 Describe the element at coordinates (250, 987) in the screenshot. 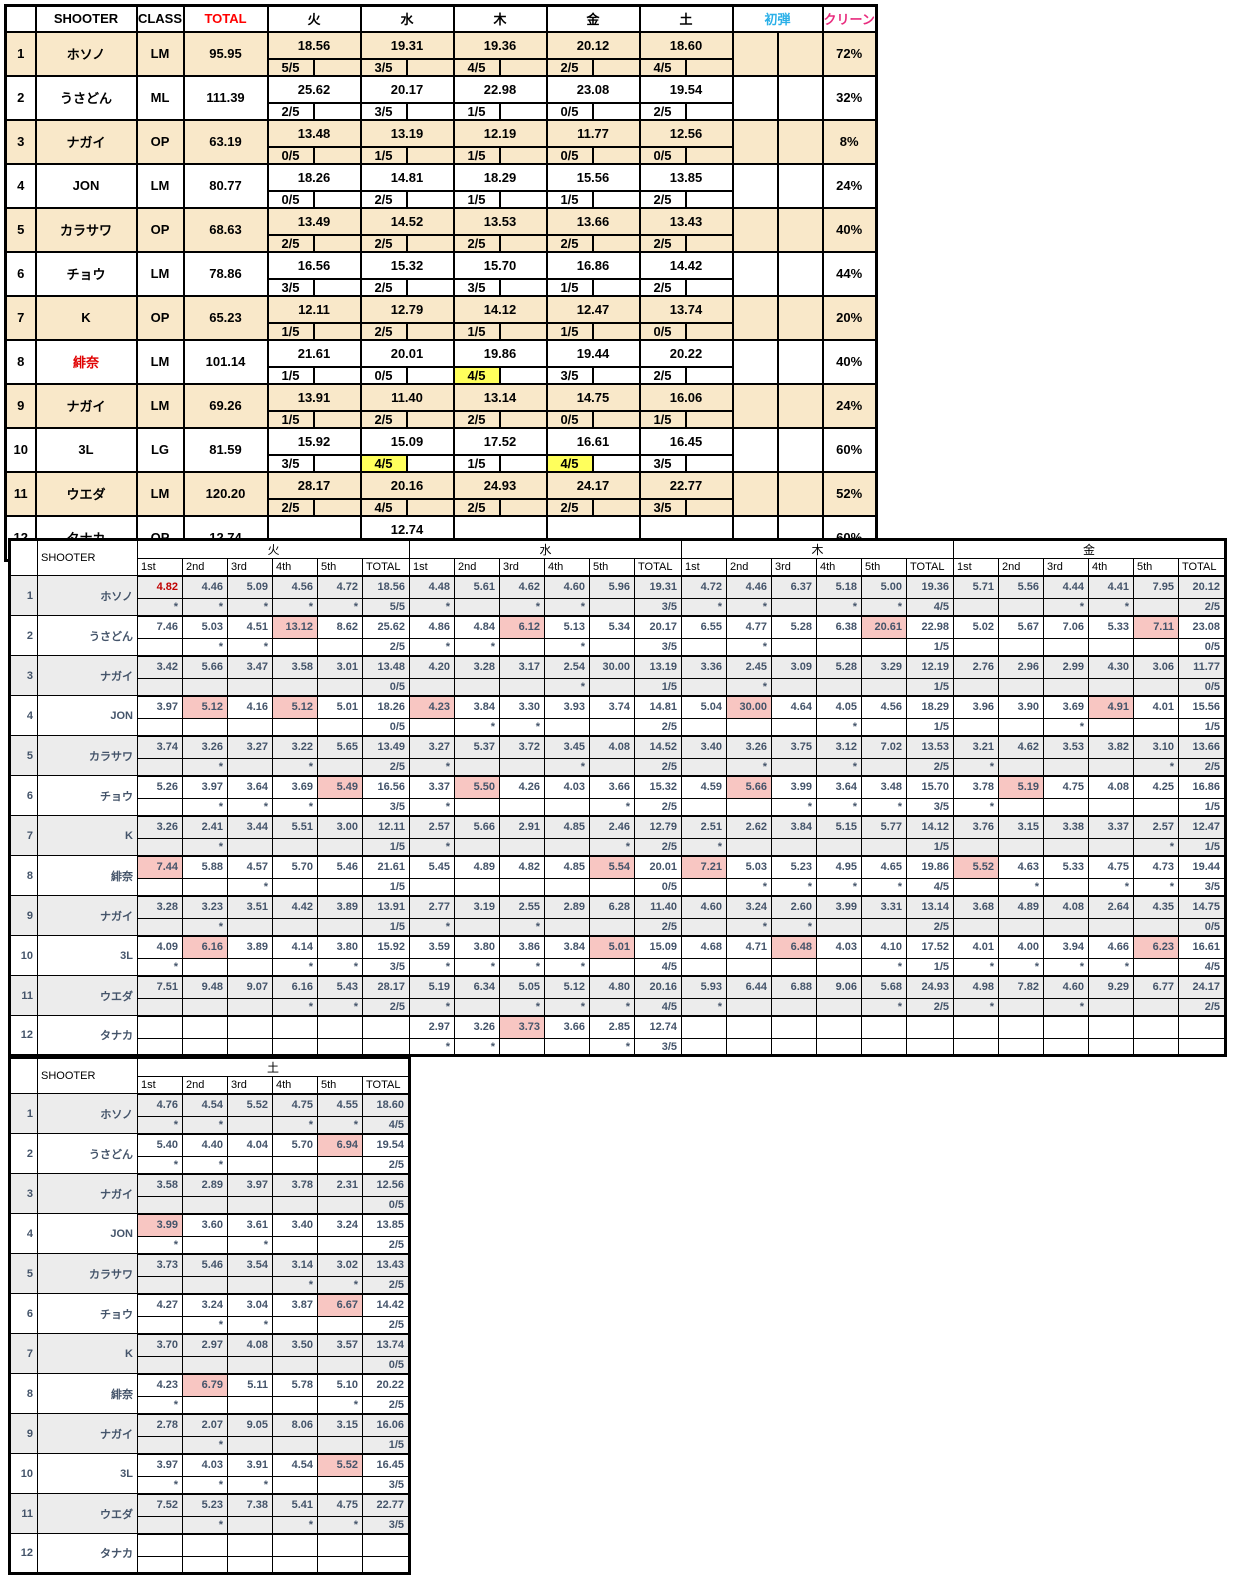

I see `cell-shot-time: 9.07` at that location.